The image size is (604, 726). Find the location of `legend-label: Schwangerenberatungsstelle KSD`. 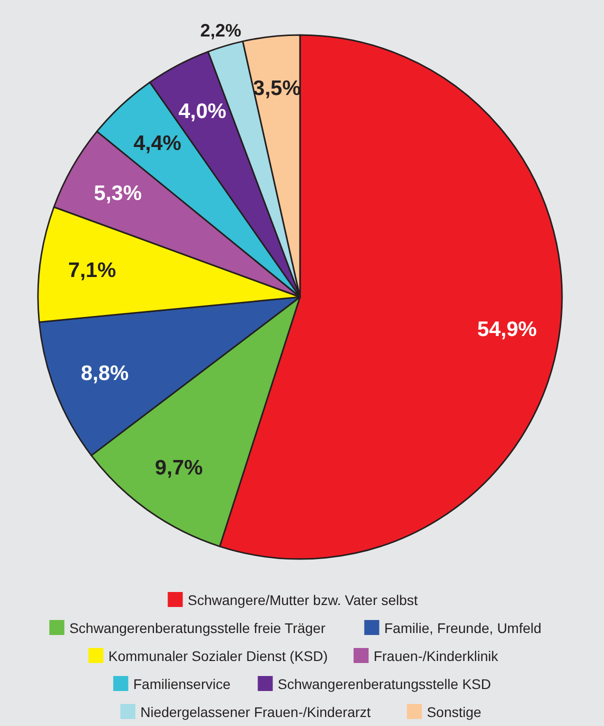

legend-label: Schwangerenberatungsstelle KSD is located at coordinates (384, 684).